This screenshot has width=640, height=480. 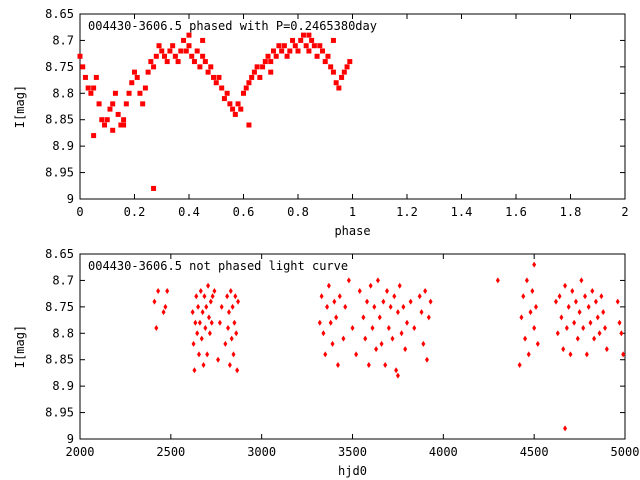 I want to click on x-tick-label: 2000, so click(x=80, y=452).